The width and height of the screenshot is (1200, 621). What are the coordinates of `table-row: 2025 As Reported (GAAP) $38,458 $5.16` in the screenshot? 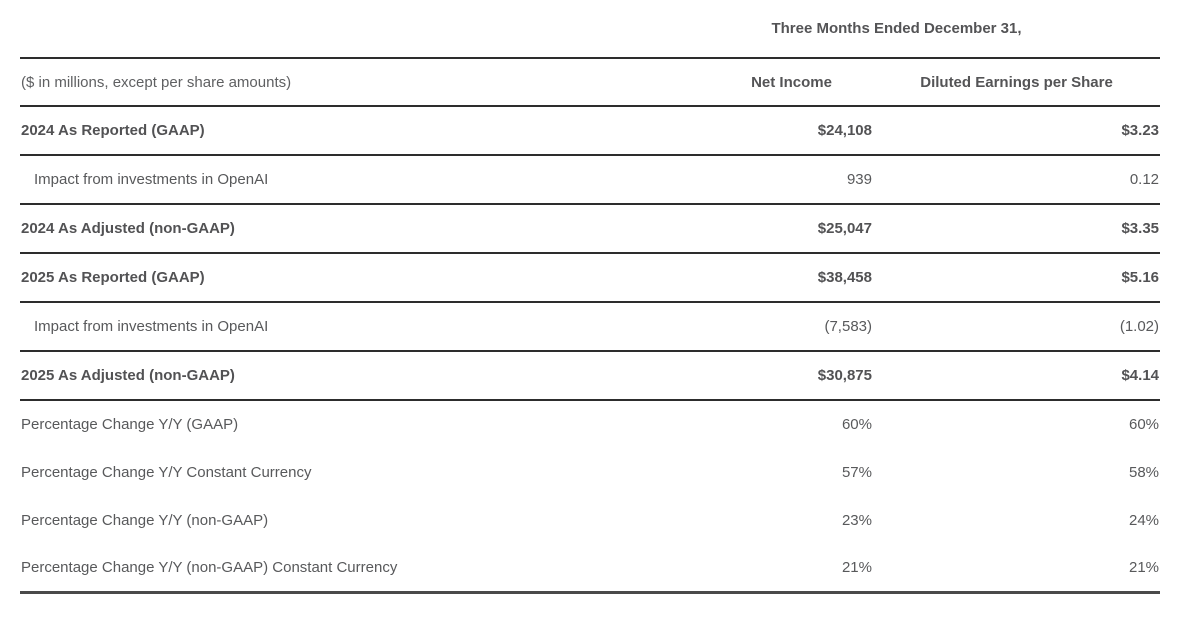 It's located at (590, 278).